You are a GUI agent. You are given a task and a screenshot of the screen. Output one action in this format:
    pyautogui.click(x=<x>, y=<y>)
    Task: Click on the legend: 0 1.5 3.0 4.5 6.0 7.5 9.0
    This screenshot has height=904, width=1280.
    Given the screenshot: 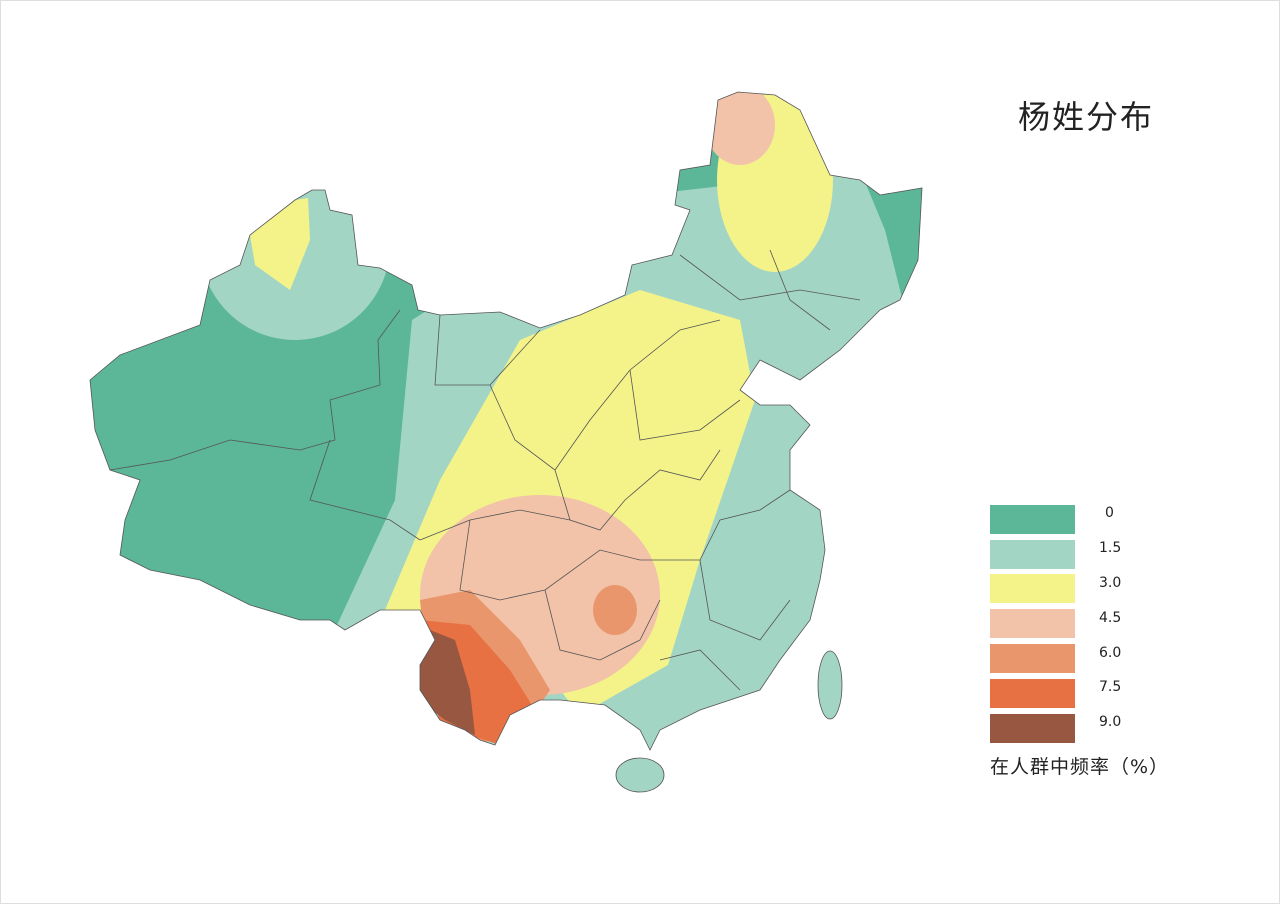 What is the action you would take?
    pyautogui.click(x=1055, y=624)
    